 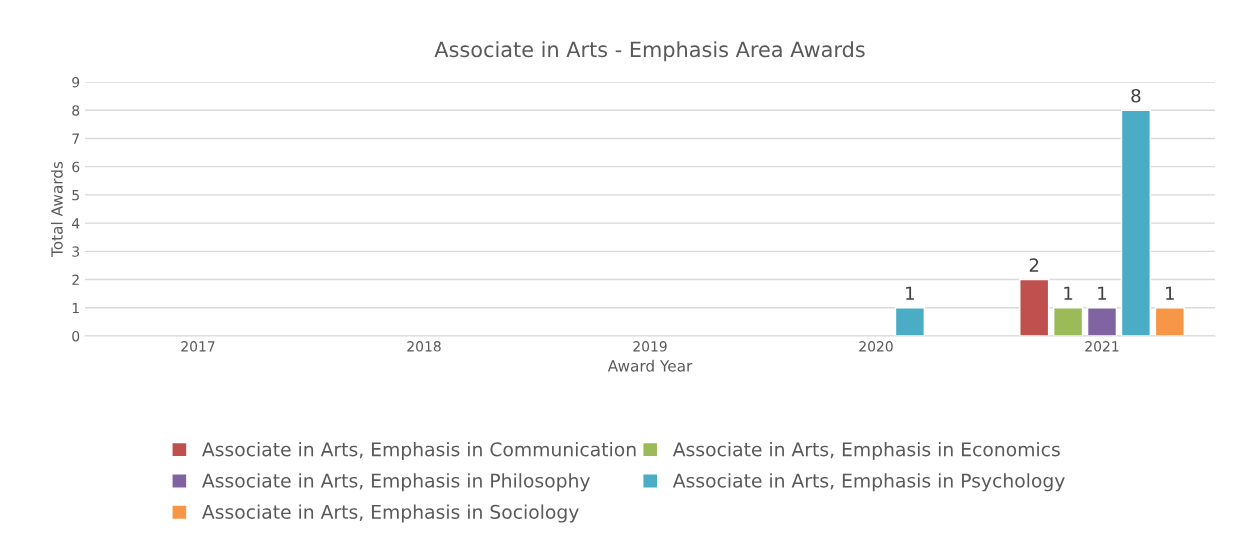 What do you see at coordinates (390, 513) in the screenshot?
I see `legend-label: Associate in Arts, Emphasis in Sociology` at bounding box center [390, 513].